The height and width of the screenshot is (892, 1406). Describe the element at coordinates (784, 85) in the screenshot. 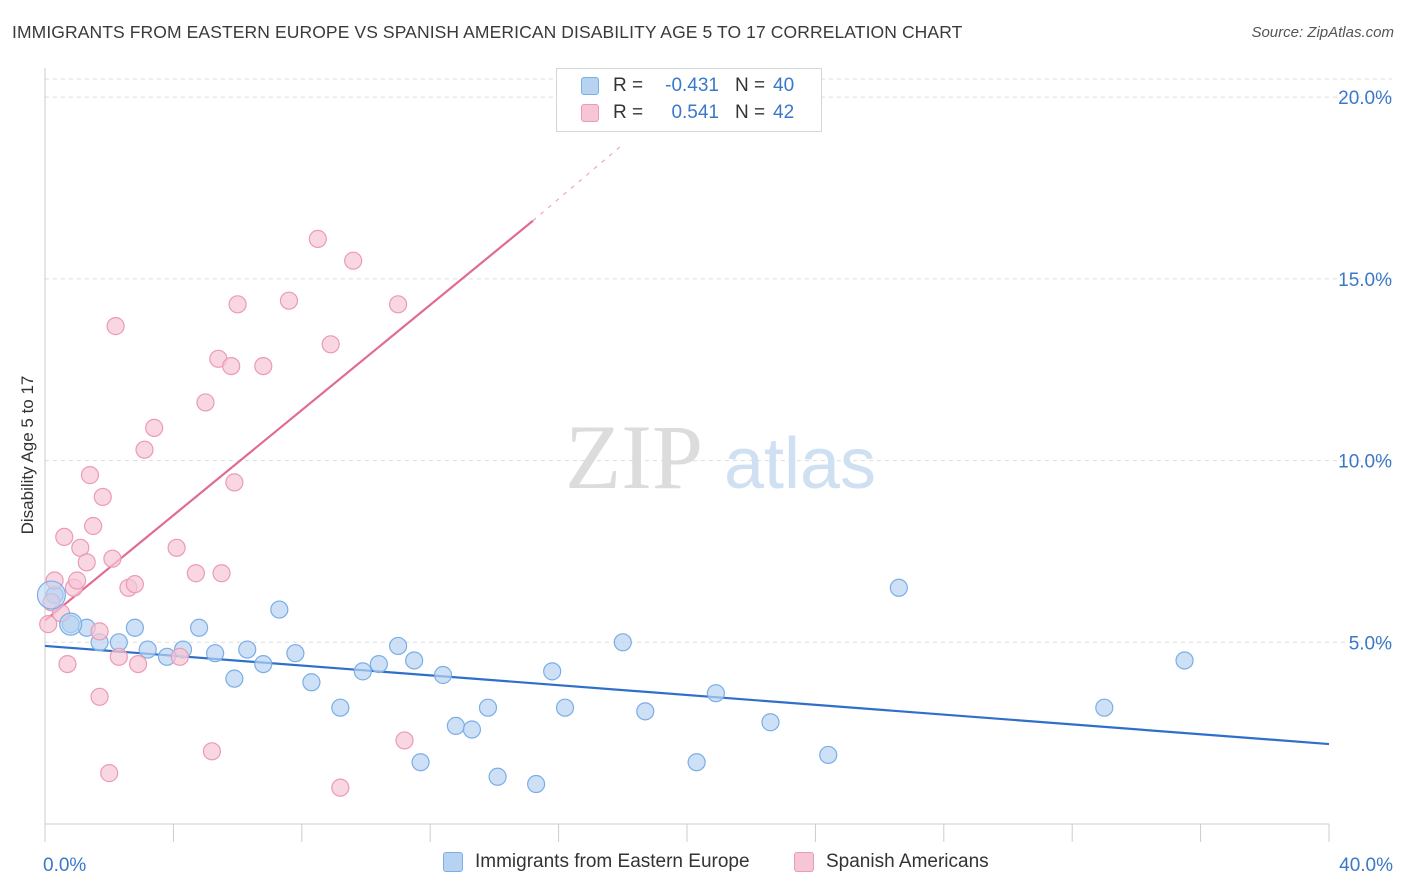

I see `legend-n-value: 40` at that location.